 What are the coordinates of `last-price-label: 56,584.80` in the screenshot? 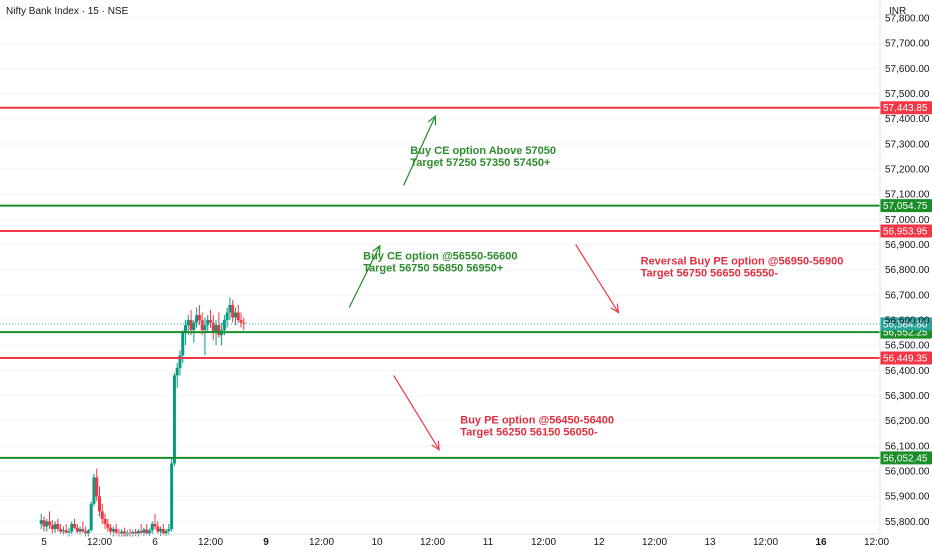 It's located at (905, 324).